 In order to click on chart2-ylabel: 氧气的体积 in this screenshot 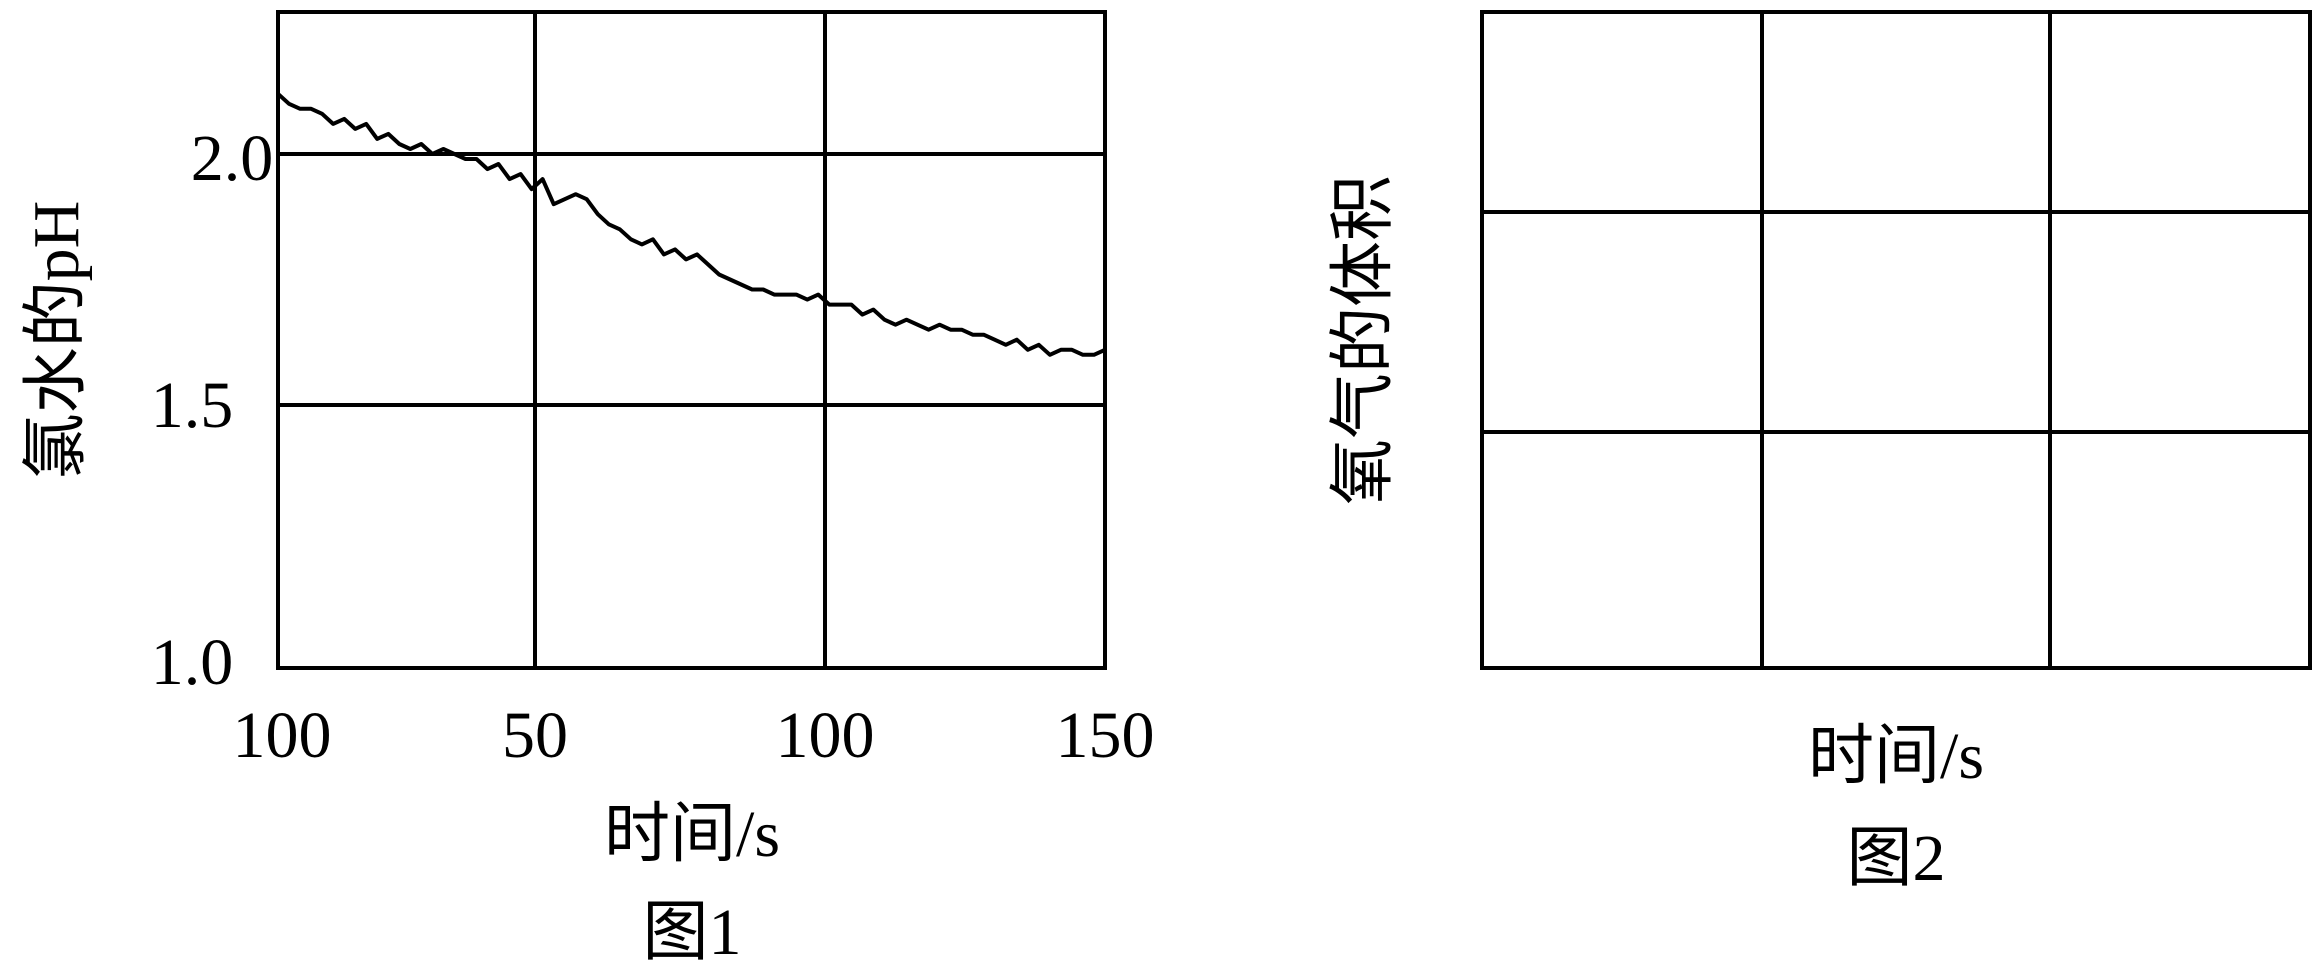, I will do `click(1363, 340)`.